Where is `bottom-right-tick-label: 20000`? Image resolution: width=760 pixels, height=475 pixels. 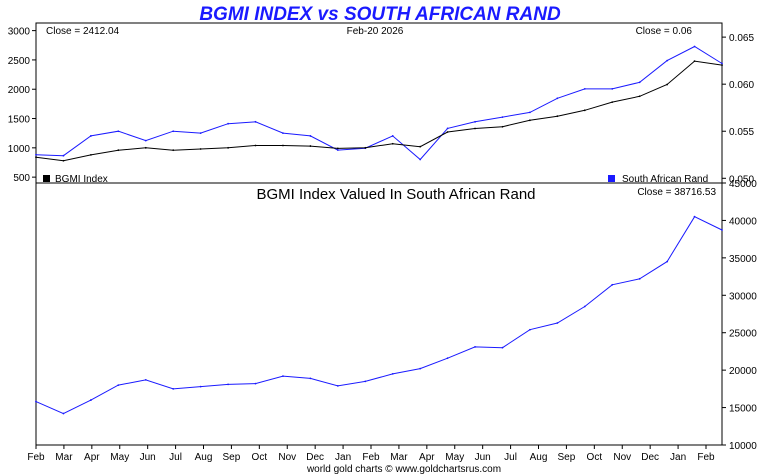 bottom-right-tick-label: 20000 is located at coordinates (743, 371).